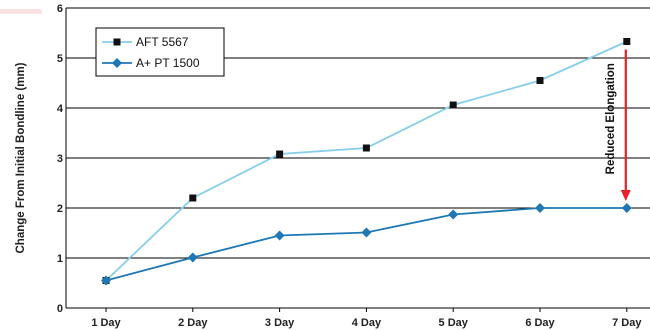 Image resolution: width=650 pixels, height=330 pixels. Describe the element at coordinates (106, 323) in the screenshot. I see `x-tick-label: 1 Day` at that location.